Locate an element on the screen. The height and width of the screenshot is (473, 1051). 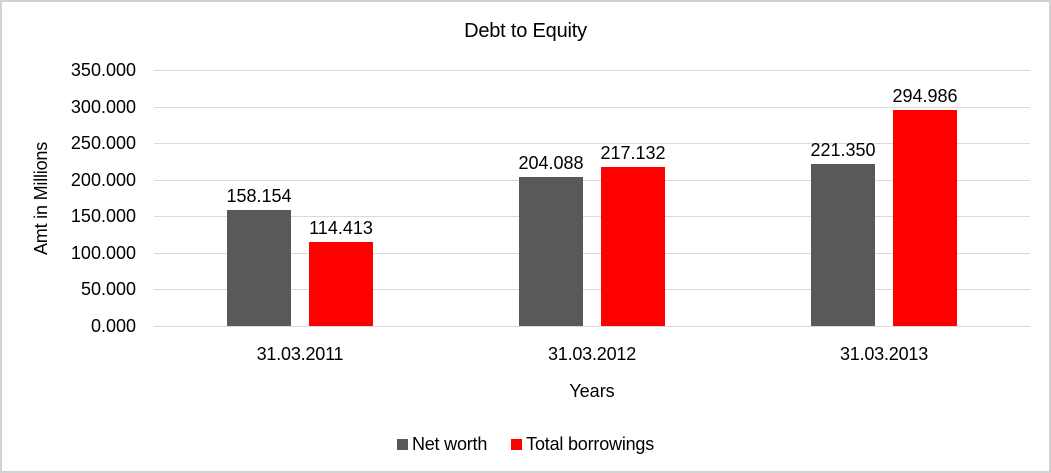
x-tick-label: 31.03.2011 is located at coordinates (300, 354).